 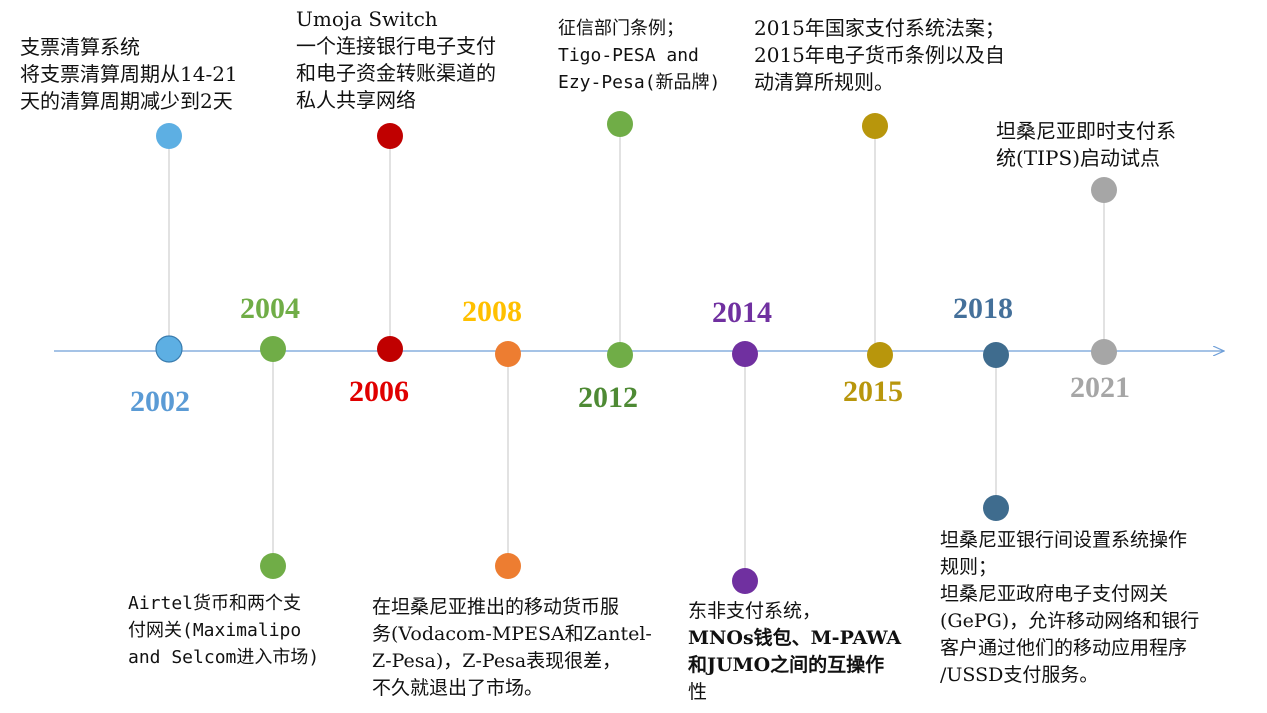 I want to click on node-2006, so click(x=390, y=349).